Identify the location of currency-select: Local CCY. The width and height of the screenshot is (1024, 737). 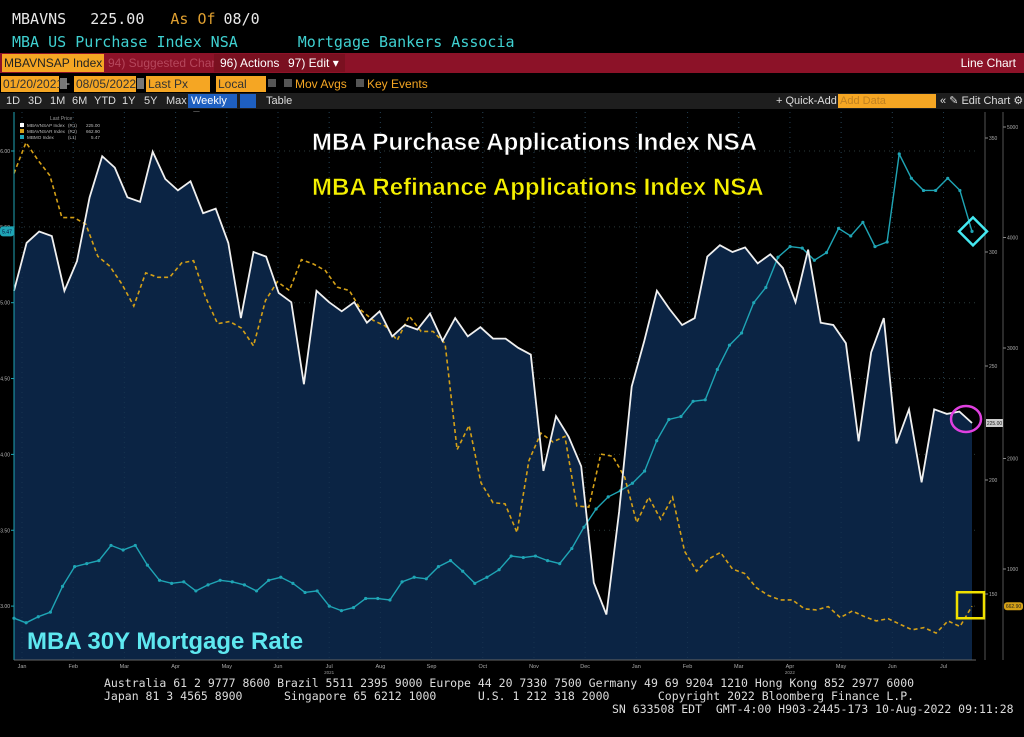
(241, 91).